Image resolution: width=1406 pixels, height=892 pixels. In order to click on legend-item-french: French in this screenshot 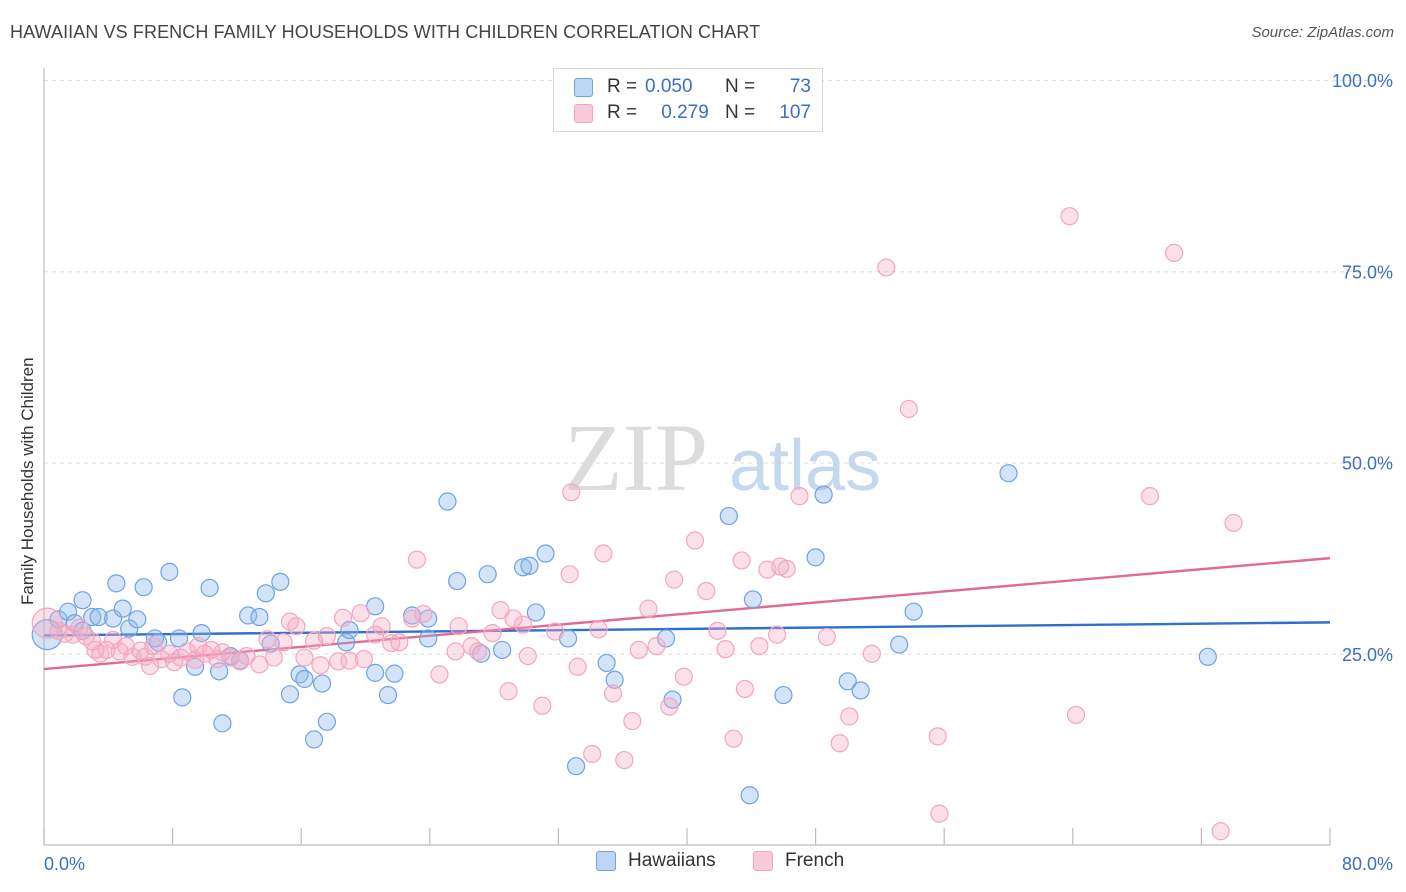, I will do `click(798, 861)`.